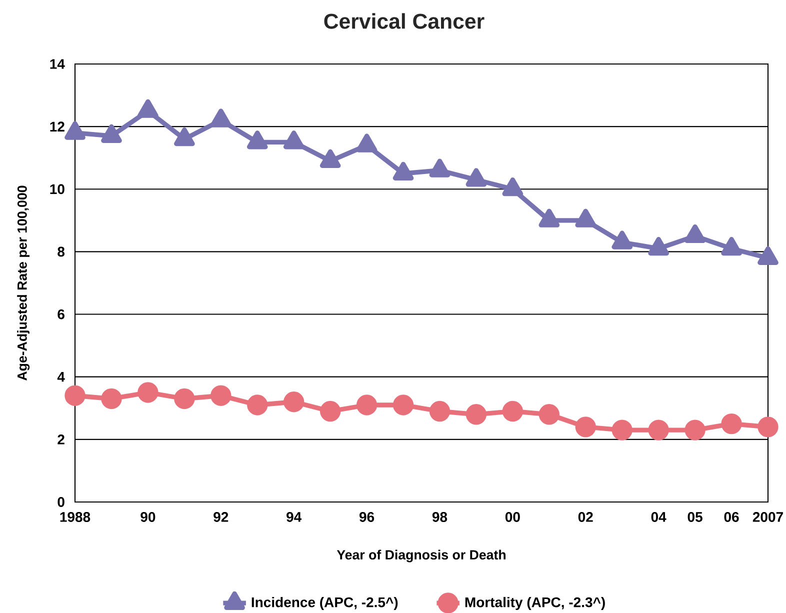  Describe the element at coordinates (294, 517) in the screenshot. I see `x-tick-label: 94` at that location.